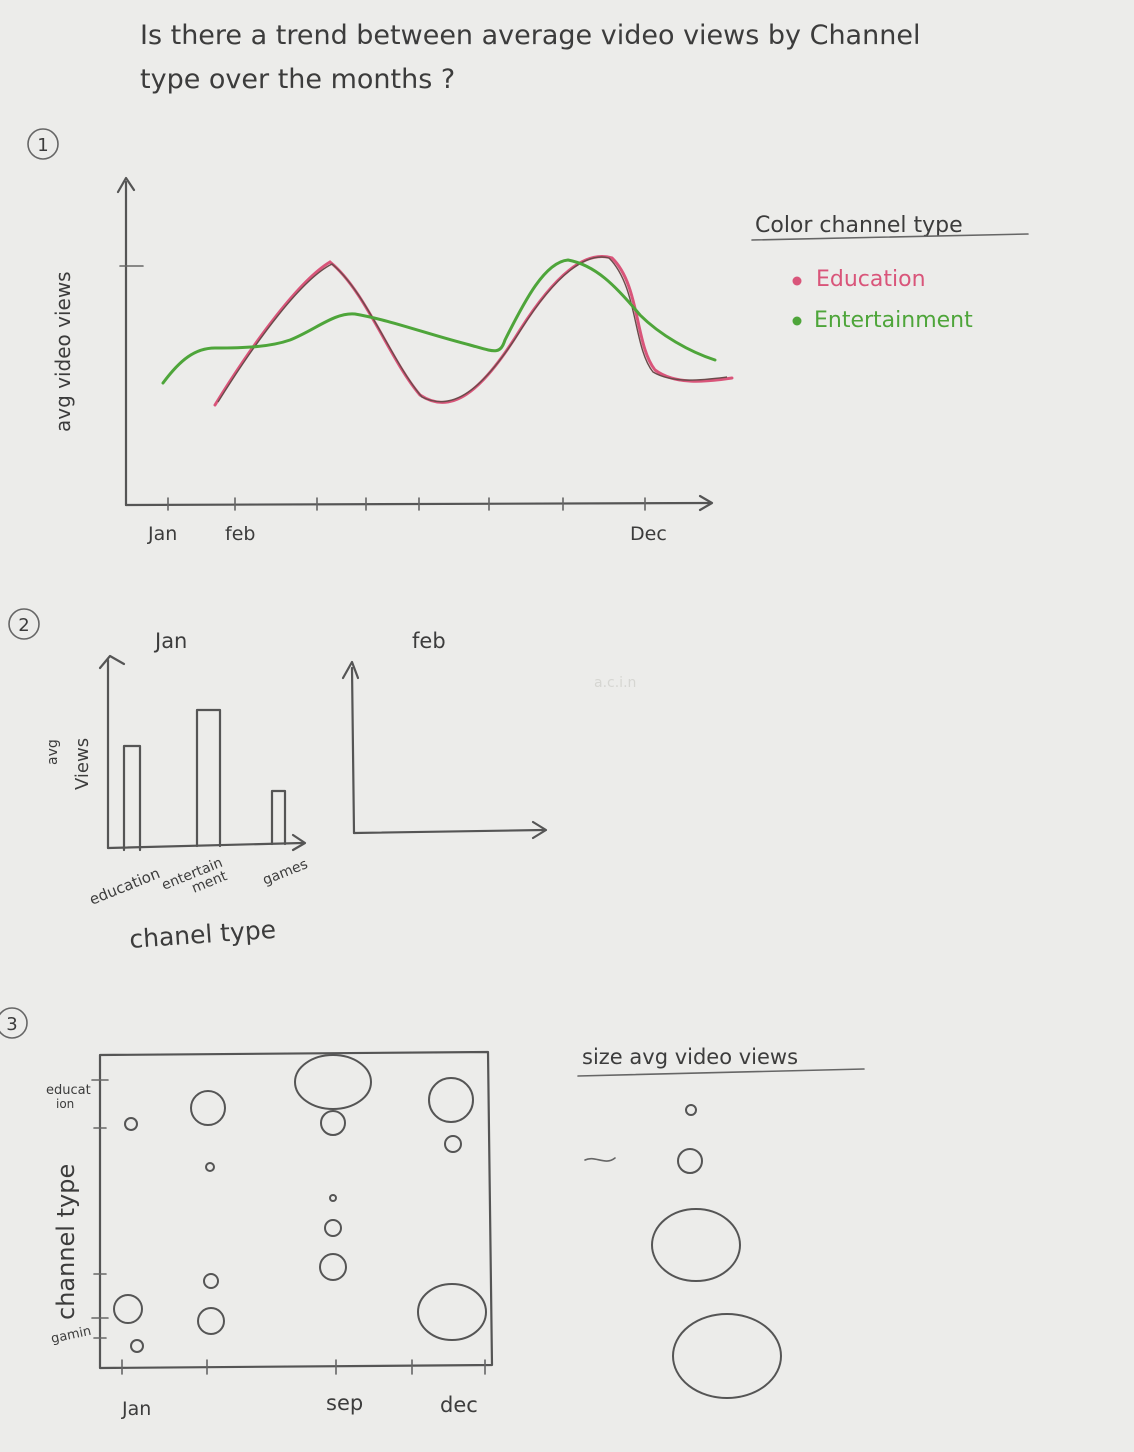 The image size is (1134, 1452). I want to click on legend-entertainment-dot, so click(797, 321).